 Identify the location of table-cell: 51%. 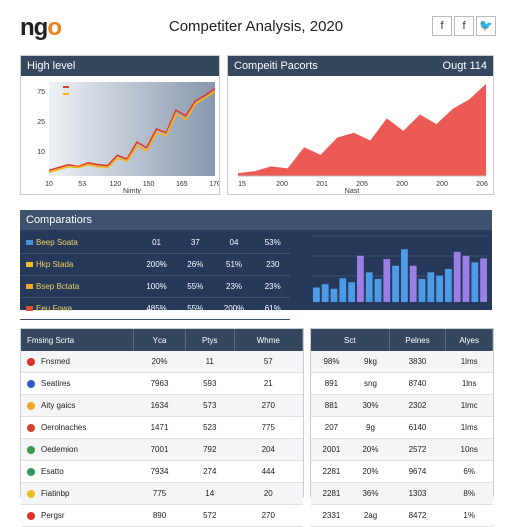
(234, 264).